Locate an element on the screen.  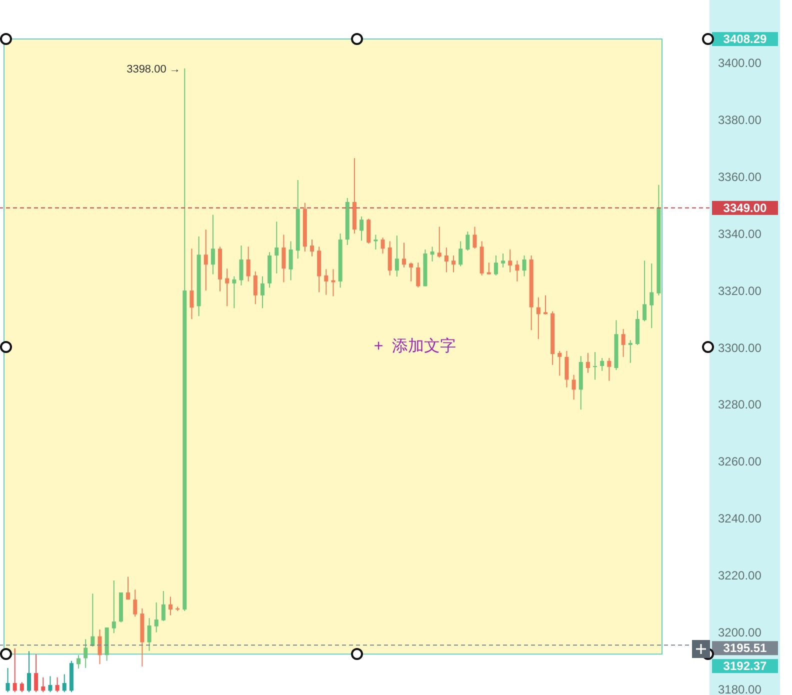
y-tick-label: 3300.00 is located at coordinates (740, 347).